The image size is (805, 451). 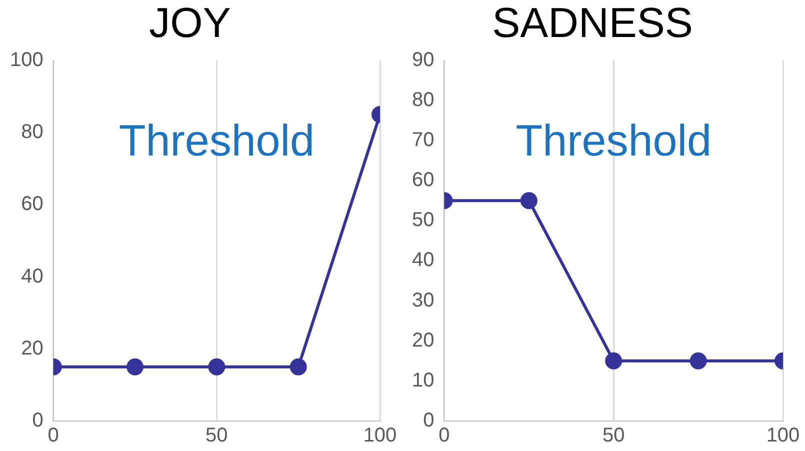 I want to click on y-tick-label: 30, so click(x=423, y=300).